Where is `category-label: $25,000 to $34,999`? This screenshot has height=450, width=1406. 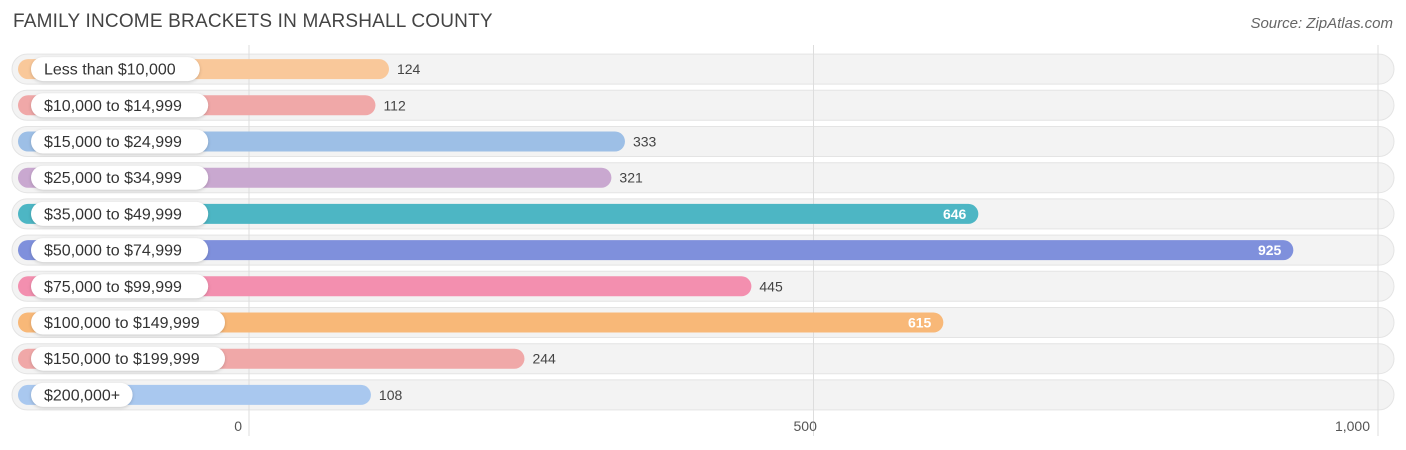 category-label: $25,000 to $34,999 is located at coordinates (113, 178).